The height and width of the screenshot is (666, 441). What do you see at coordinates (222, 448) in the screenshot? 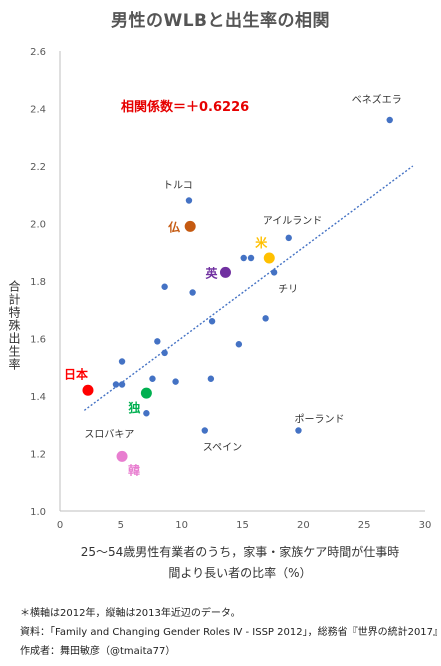
I see `point-label: スペイン` at bounding box center [222, 448].